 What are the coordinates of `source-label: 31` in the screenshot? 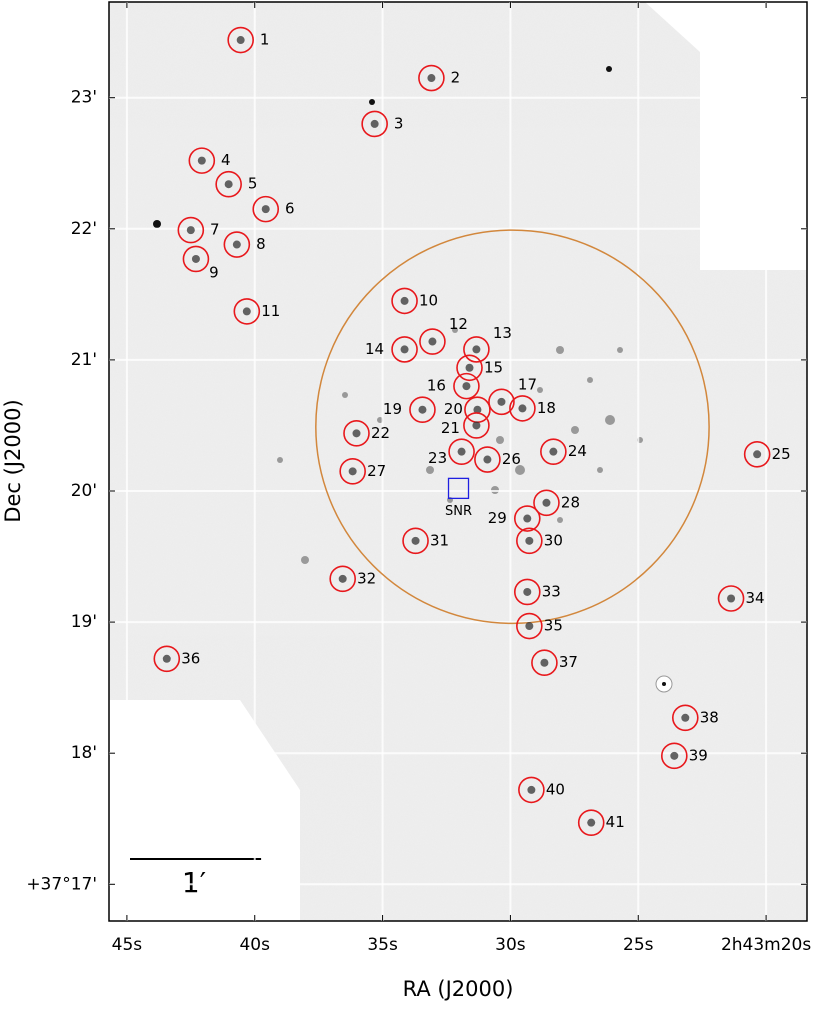 It's located at (439, 540).